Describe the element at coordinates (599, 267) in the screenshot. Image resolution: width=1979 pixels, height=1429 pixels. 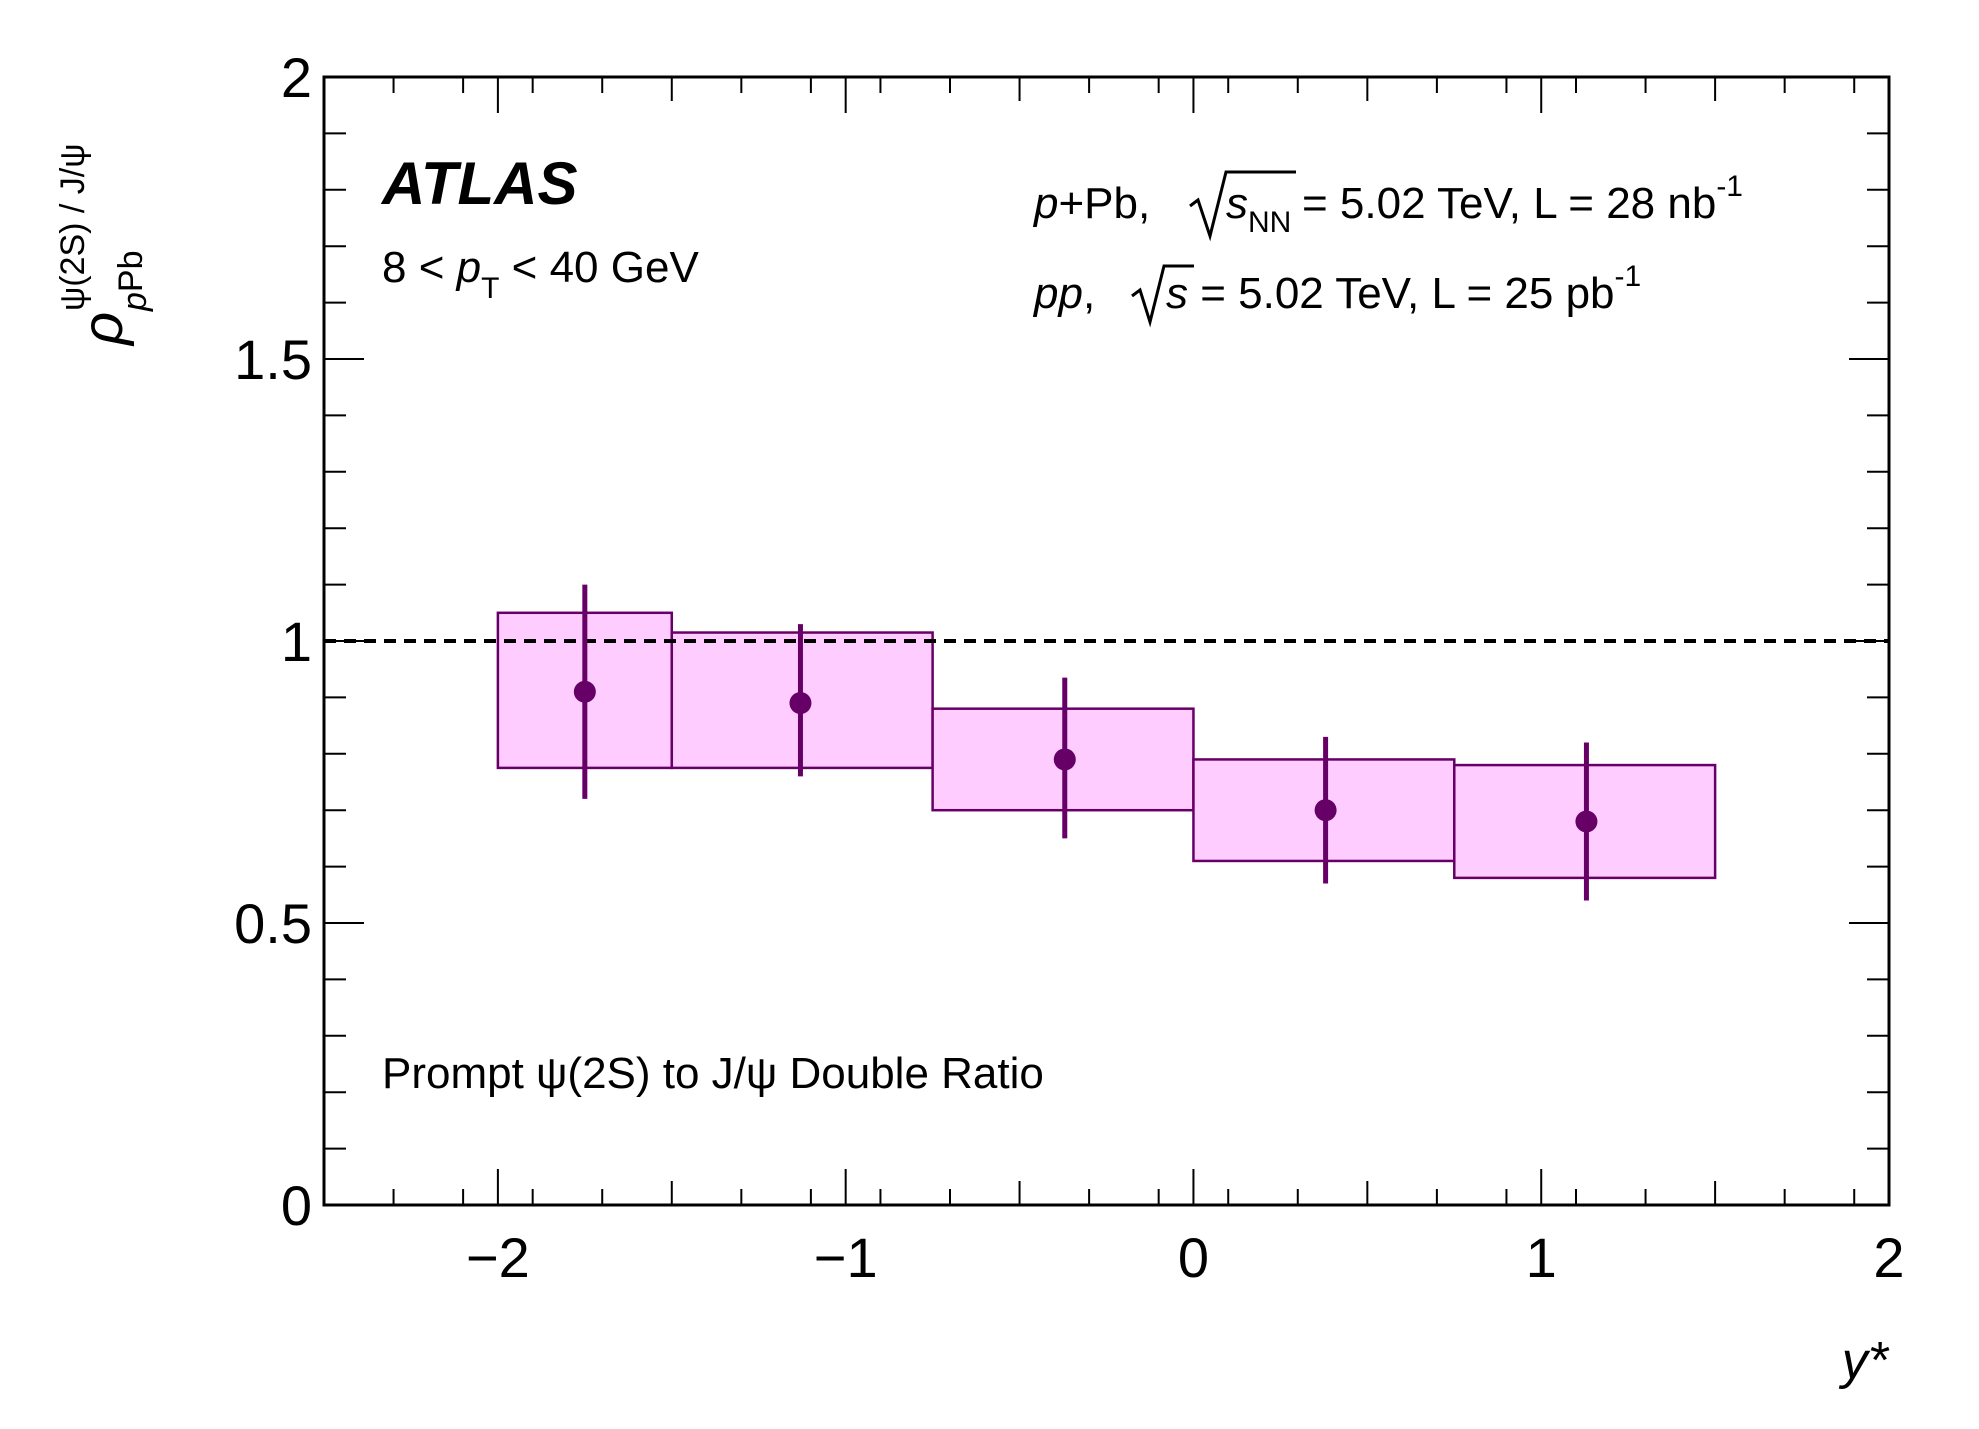
I see `pt-range-suffix: < 40 GeV` at that location.